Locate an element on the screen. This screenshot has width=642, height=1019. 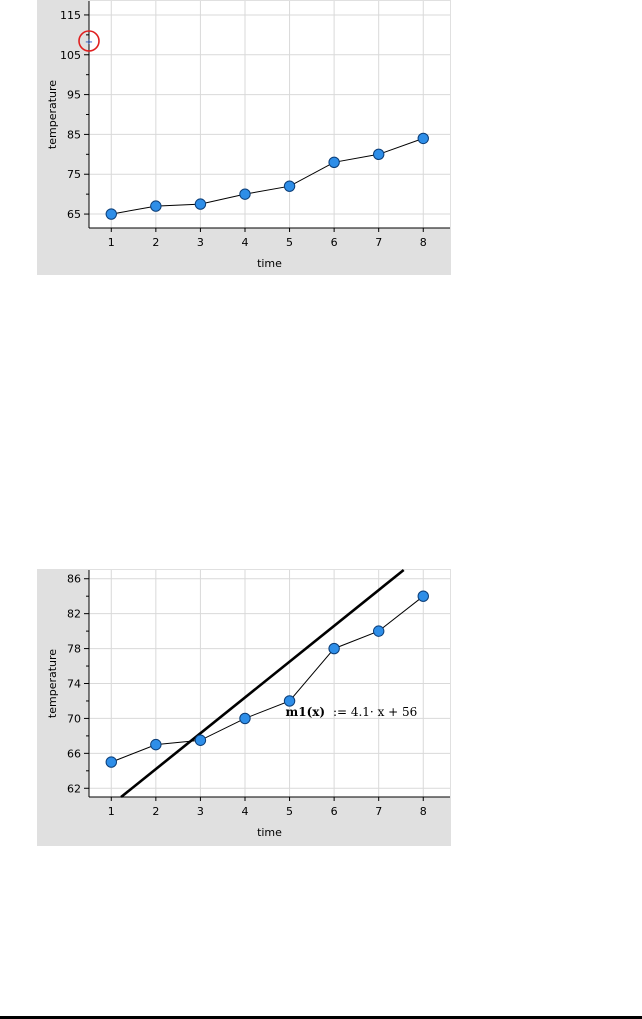
movable-fit-line is located at coordinates (262, 684).